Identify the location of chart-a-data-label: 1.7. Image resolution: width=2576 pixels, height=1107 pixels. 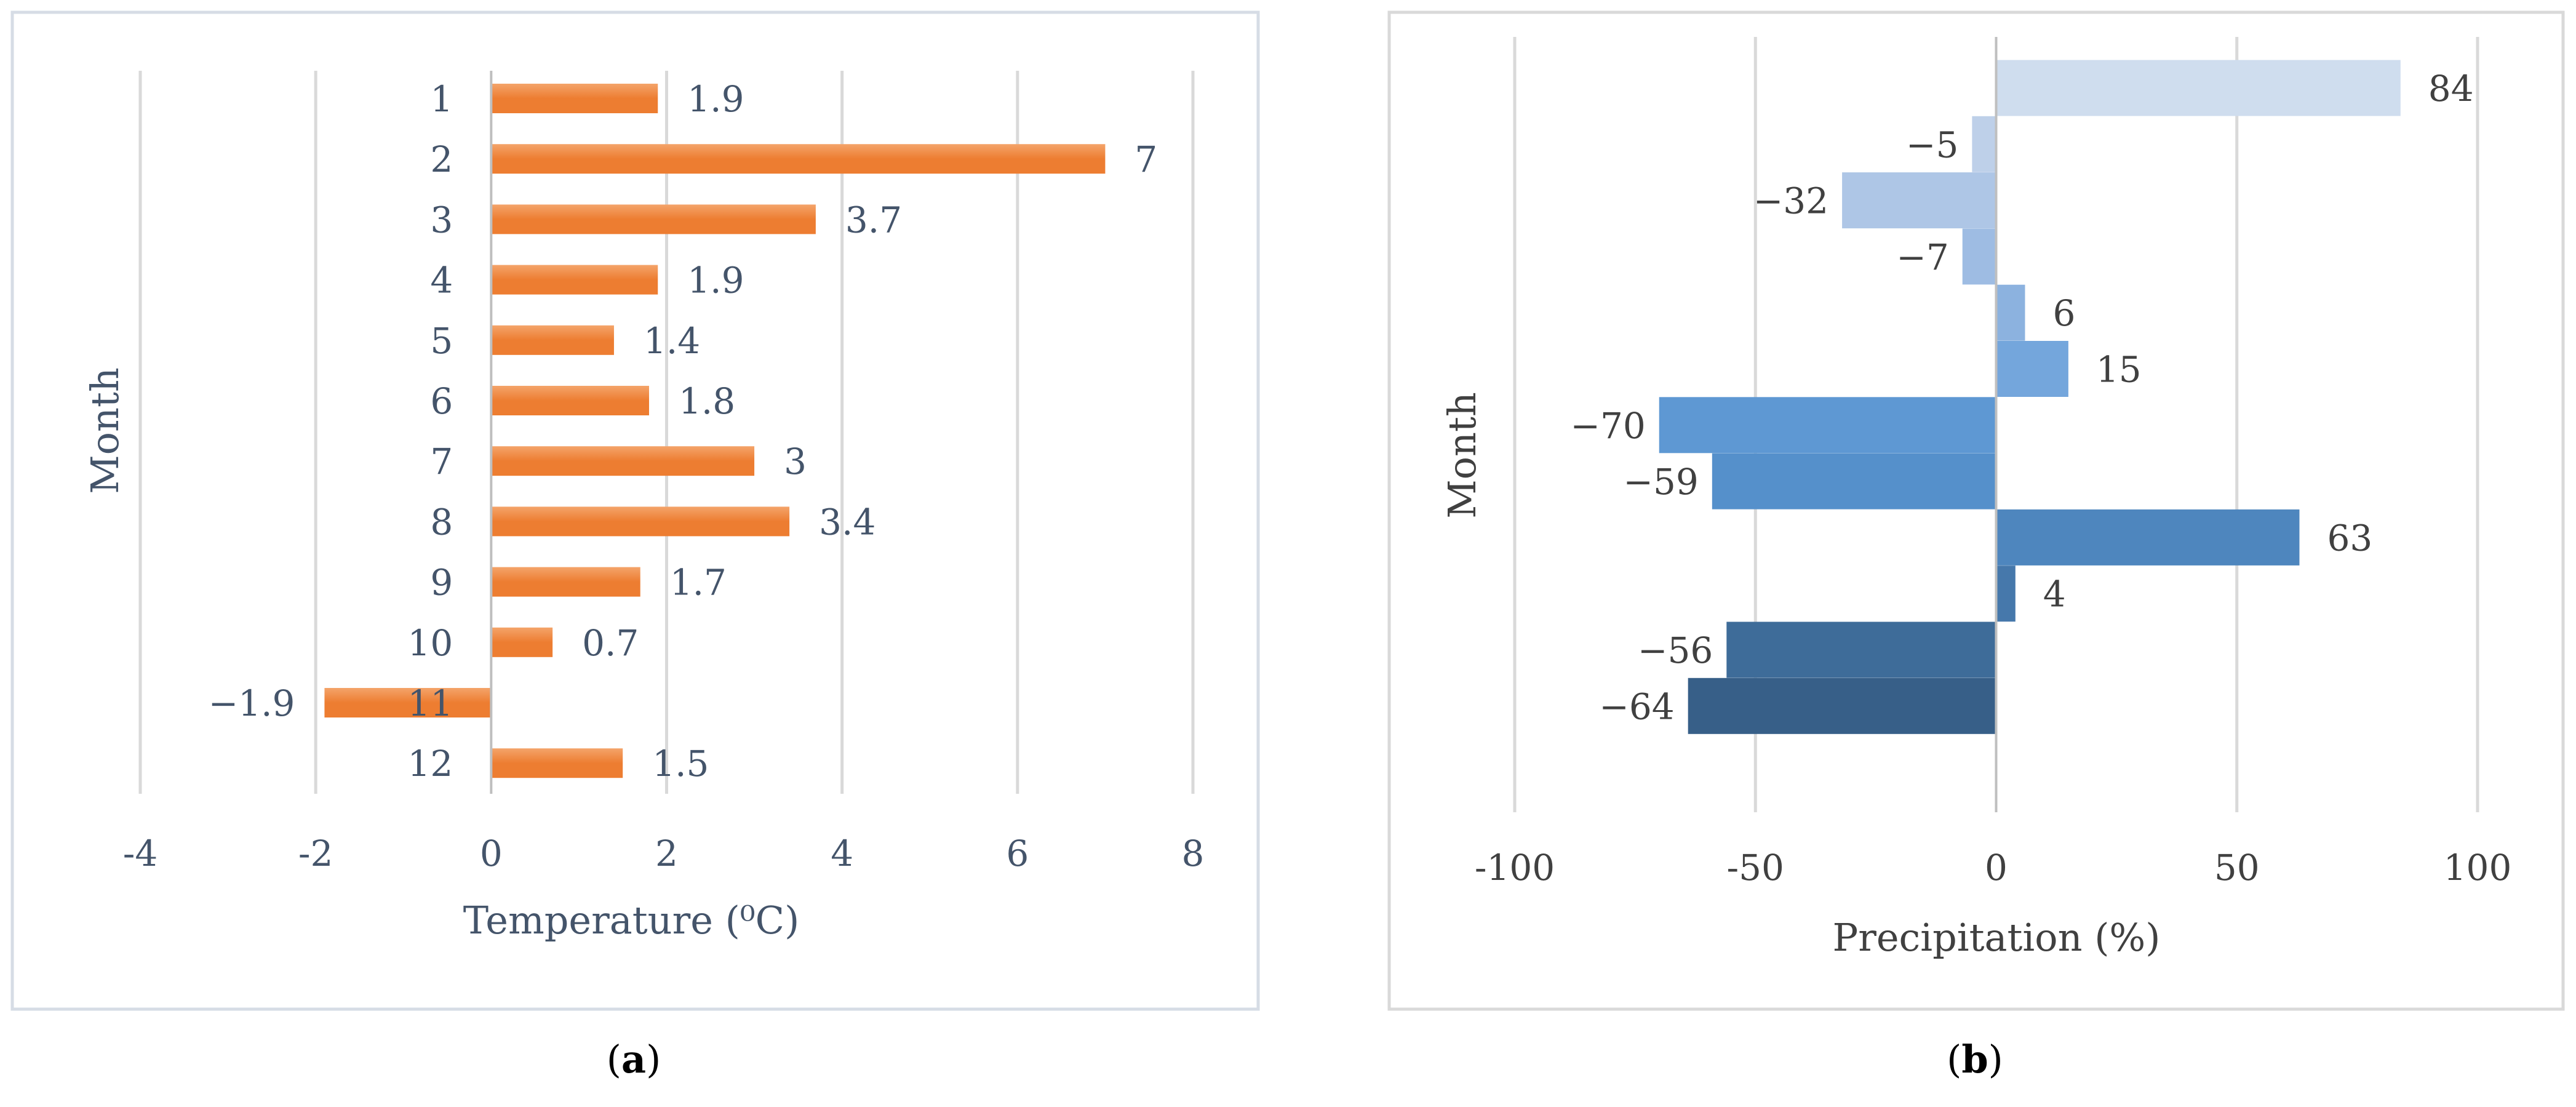
(698, 583).